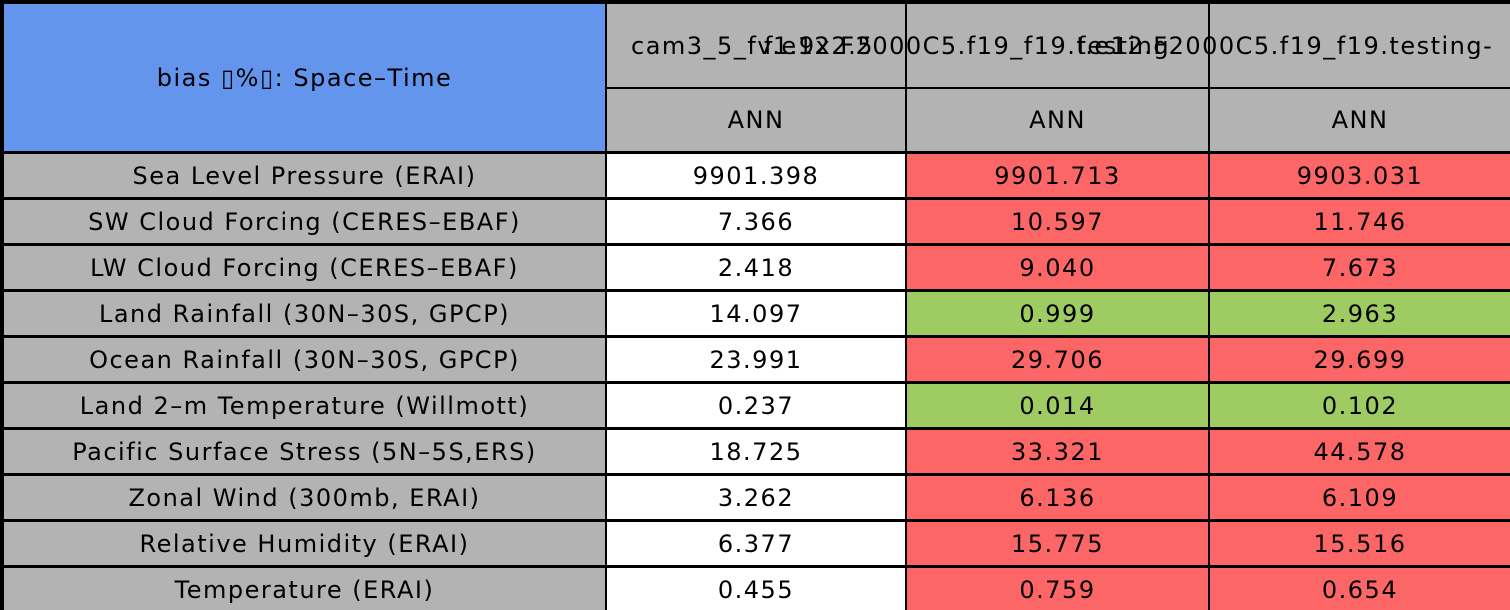 Image resolution: width=1510 pixels, height=610 pixels. I want to click on row-label: Zonal Wind (300mb, ERAI), so click(304, 497).